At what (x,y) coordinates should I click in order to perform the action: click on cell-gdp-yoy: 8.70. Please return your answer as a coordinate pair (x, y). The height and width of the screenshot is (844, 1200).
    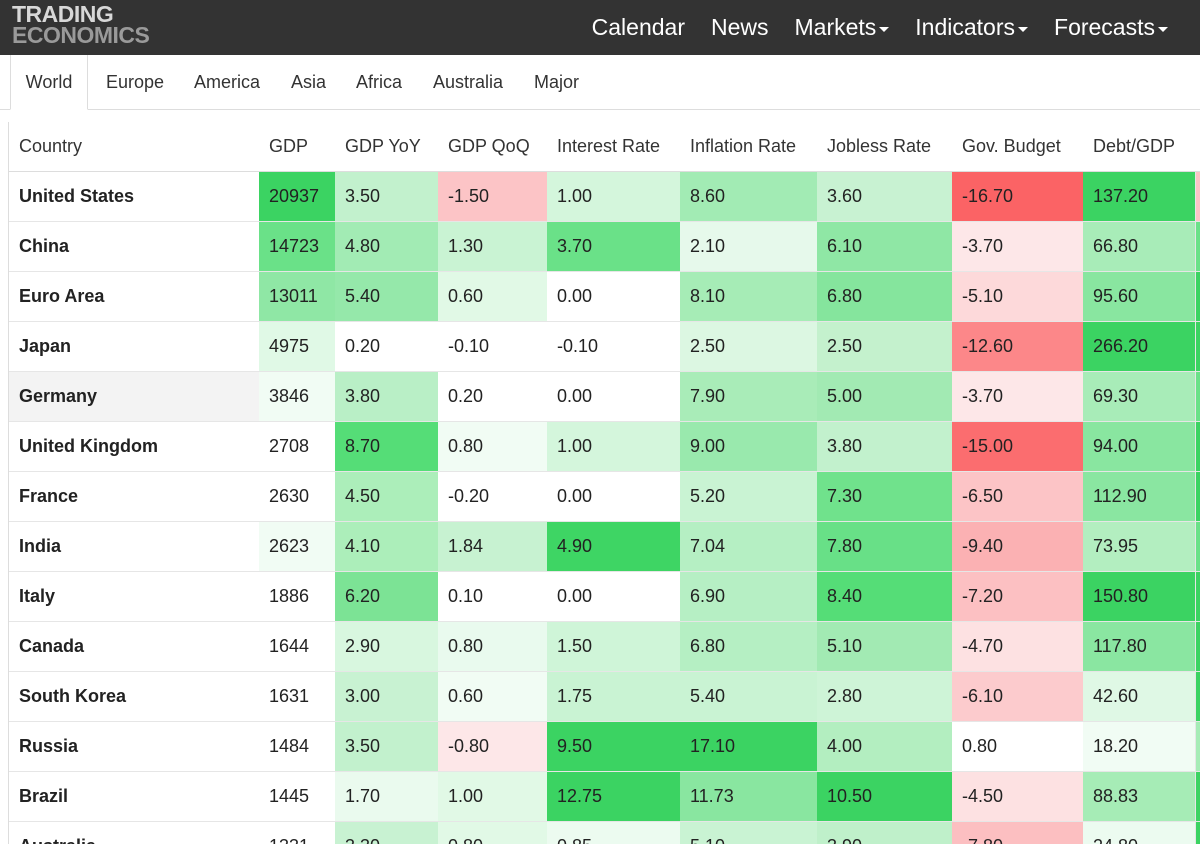
    Looking at the image, I should click on (386, 446).